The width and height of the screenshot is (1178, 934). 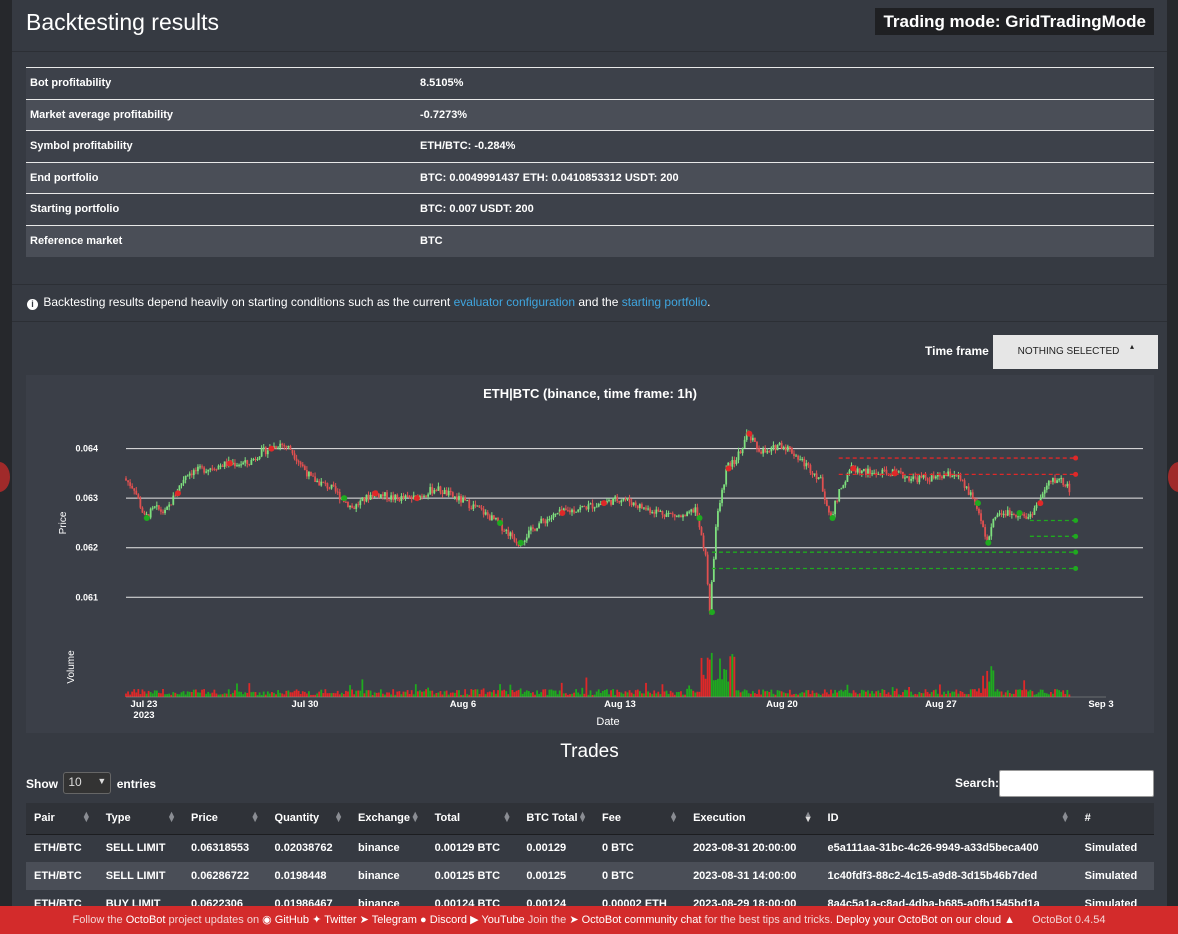 I want to click on cloud-link: Deploy your OctoBot on our cloud ▲, so click(x=925, y=920).